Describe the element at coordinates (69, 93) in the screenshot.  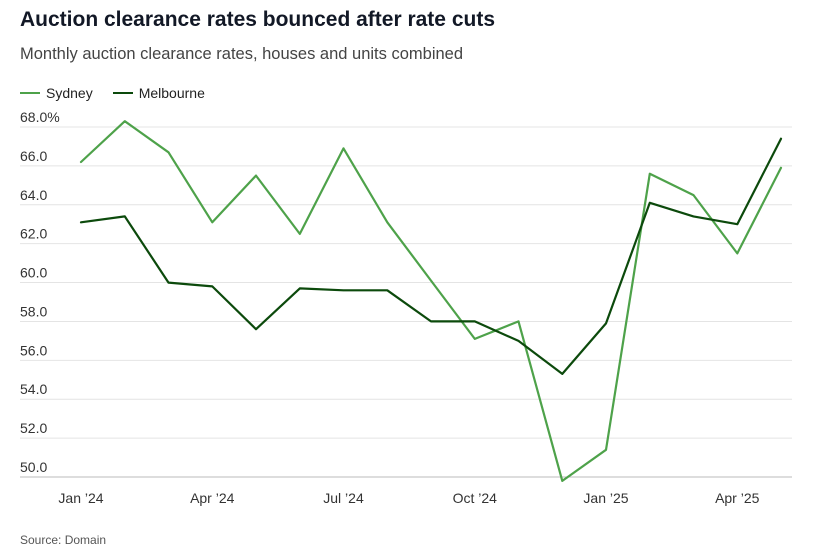
I see `legend-label-sydney: Sydney` at that location.